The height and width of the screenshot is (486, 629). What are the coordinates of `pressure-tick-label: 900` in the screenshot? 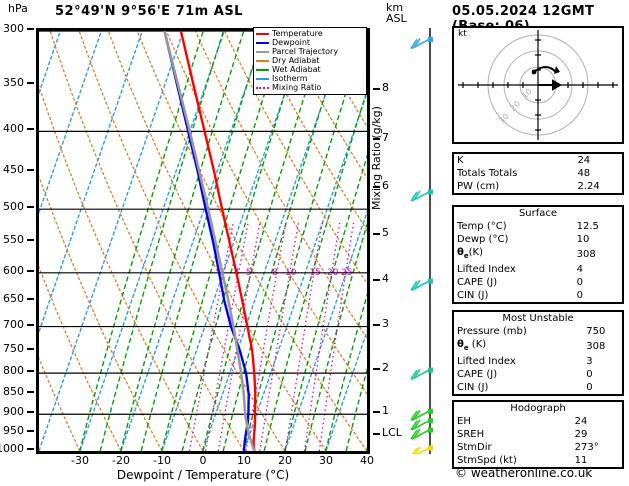 It's located at (13, 412).